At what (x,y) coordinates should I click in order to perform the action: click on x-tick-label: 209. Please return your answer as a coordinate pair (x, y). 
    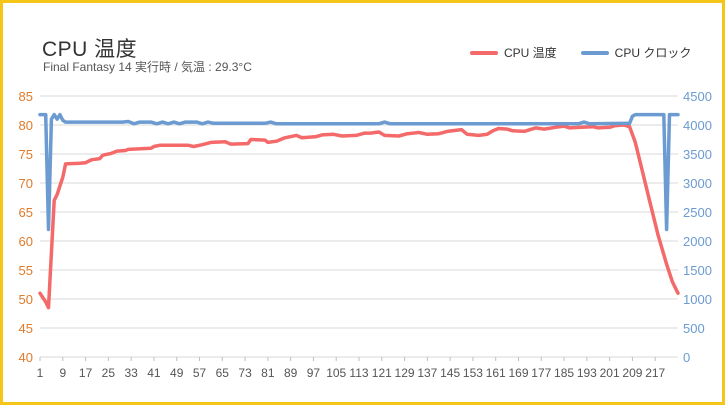
    Looking at the image, I should click on (632, 373).